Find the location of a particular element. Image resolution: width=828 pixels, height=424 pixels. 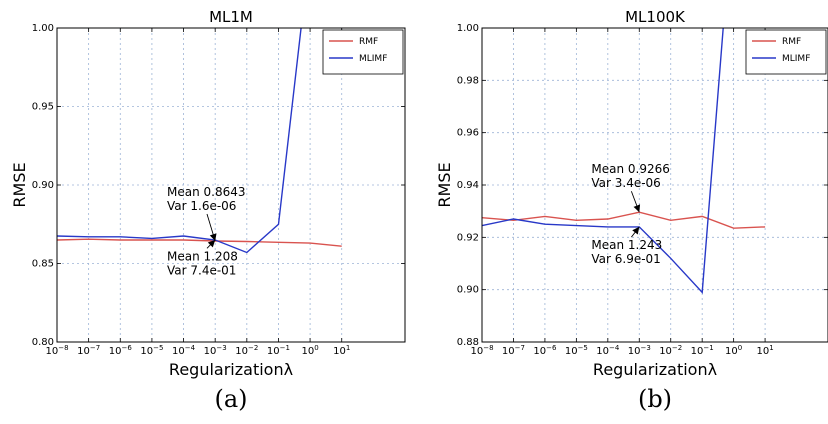

chart-title: ML100K is located at coordinates (655, 17).